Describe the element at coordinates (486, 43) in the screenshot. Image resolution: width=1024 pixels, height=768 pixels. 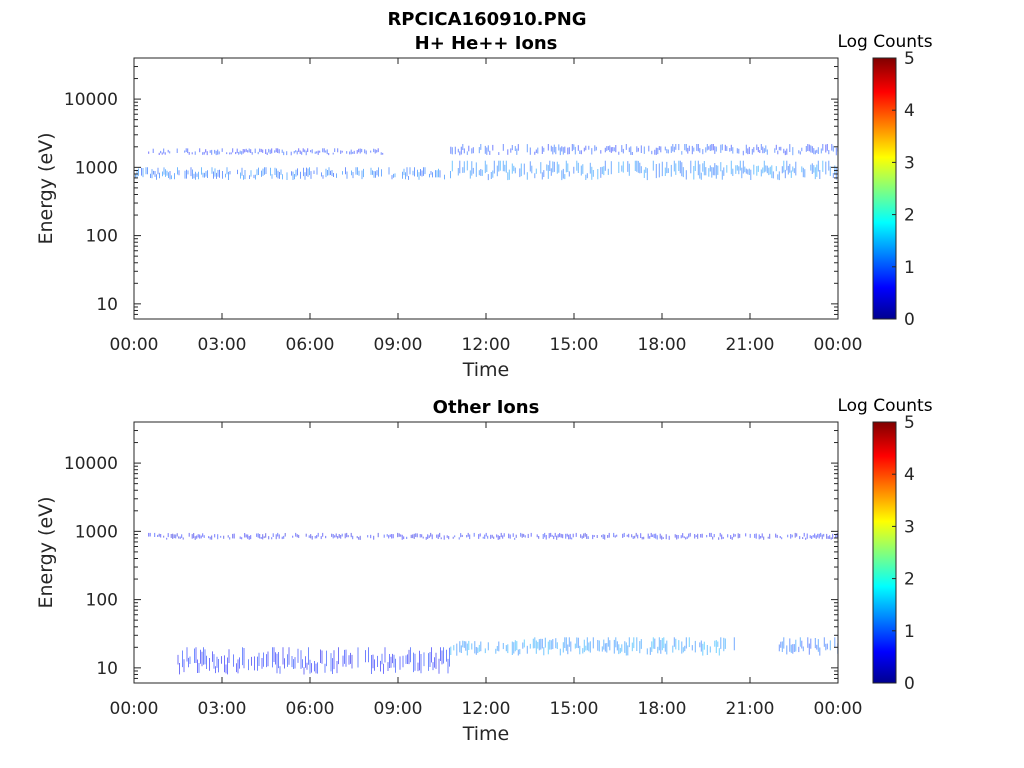
I see `panel-title: H+ He++ Ions` at that location.